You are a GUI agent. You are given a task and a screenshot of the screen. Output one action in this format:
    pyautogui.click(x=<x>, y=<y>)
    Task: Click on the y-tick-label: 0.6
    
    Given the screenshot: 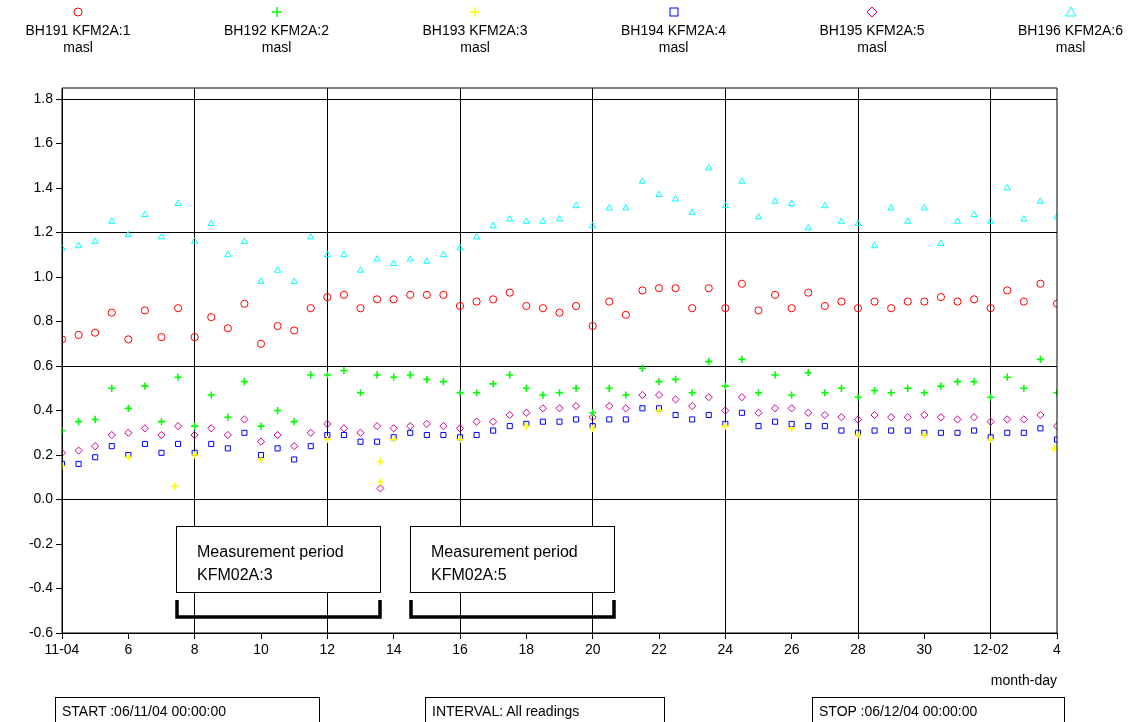 What is the action you would take?
    pyautogui.click(x=43, y=364)
    